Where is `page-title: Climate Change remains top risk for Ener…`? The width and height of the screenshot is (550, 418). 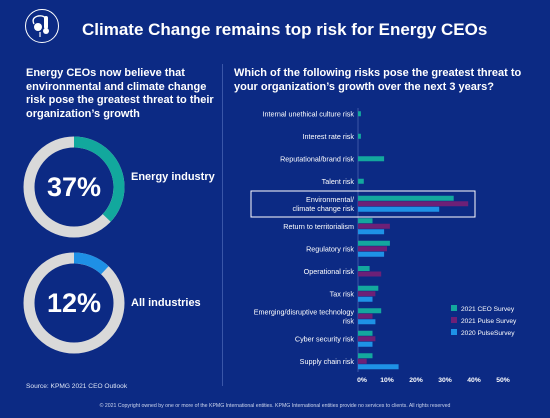
page-title: Climate Change remains top risk for Ener… is located at coordinates (285, 29).